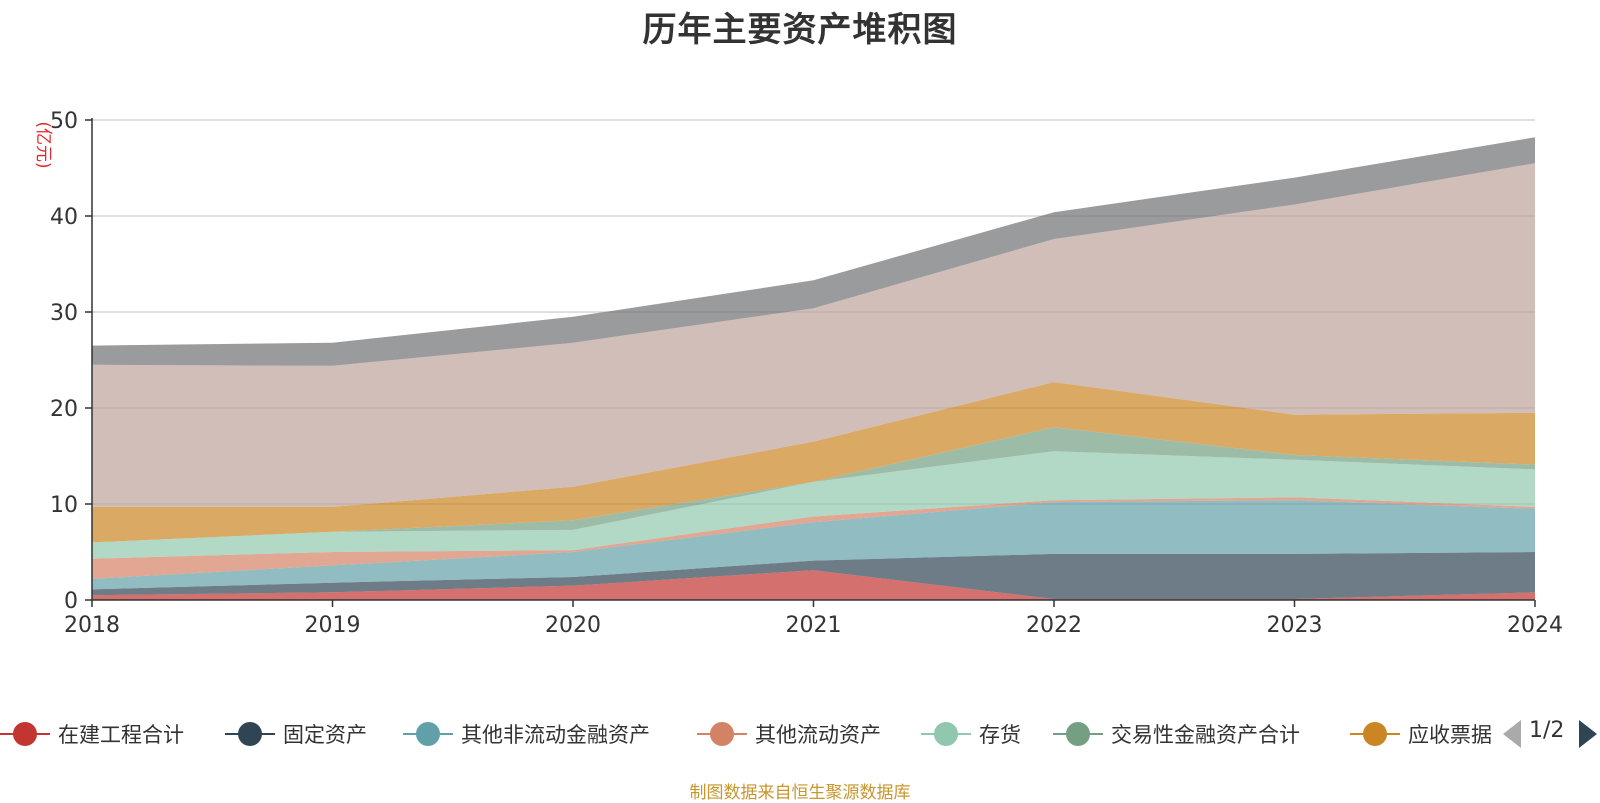  I want to click on x-tick-label: 2021, so click(814, 625).